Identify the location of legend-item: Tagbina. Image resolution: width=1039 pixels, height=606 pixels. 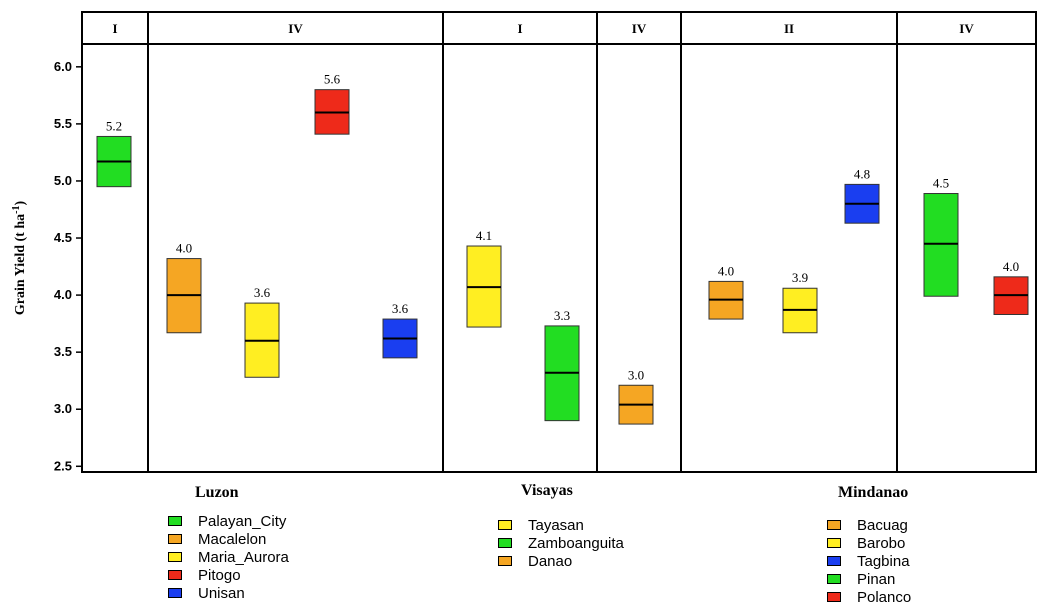
(869, 561).